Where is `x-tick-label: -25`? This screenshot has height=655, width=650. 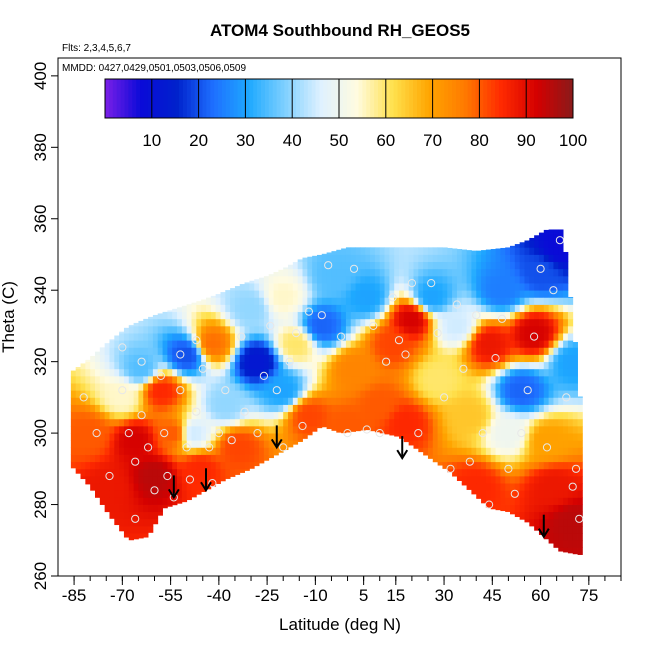 x-tick-label: -25 is located at coordinates (267, 595).